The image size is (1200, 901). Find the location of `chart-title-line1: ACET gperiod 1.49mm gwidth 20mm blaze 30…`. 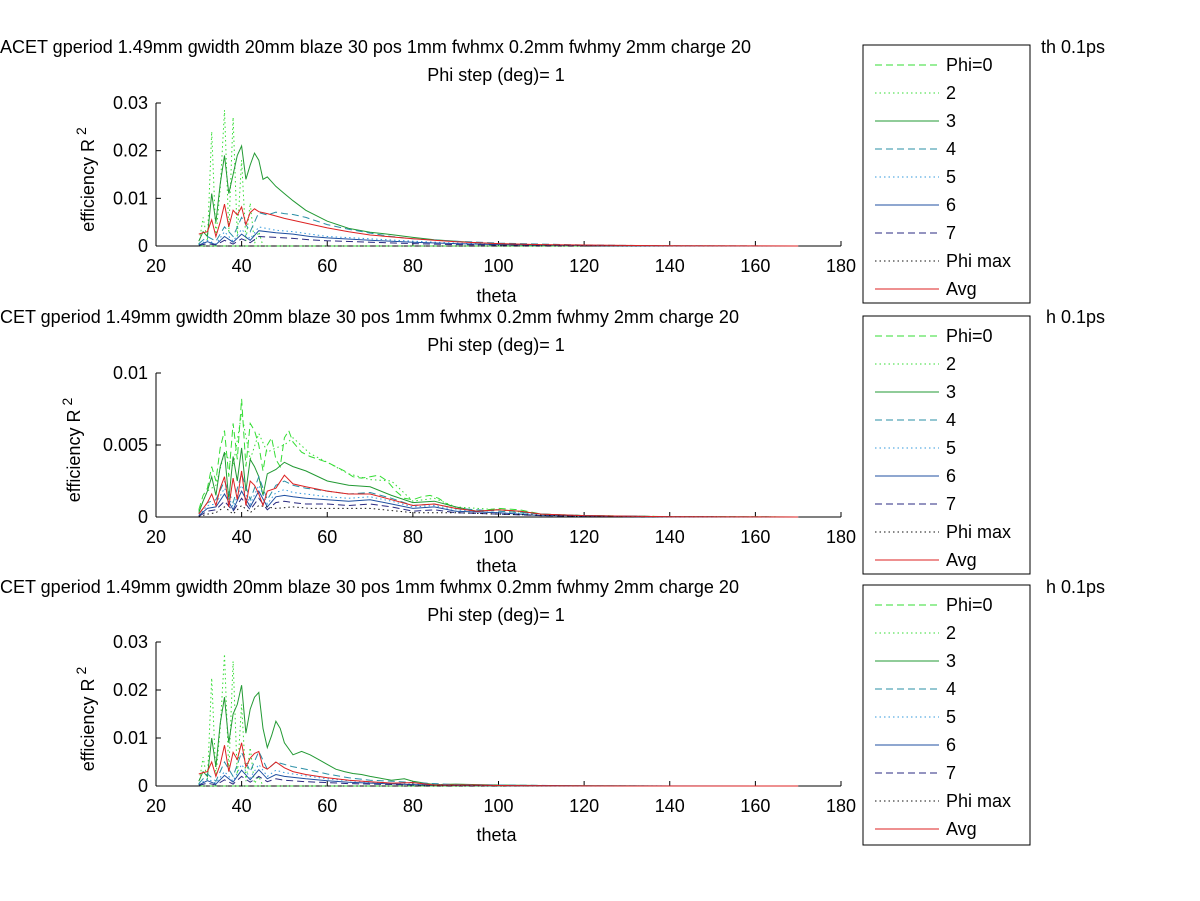

chart-title-line1: ACET gperiod 1.49mm gwidth 20mm blaze 30… is located at coordinates (375, 47).